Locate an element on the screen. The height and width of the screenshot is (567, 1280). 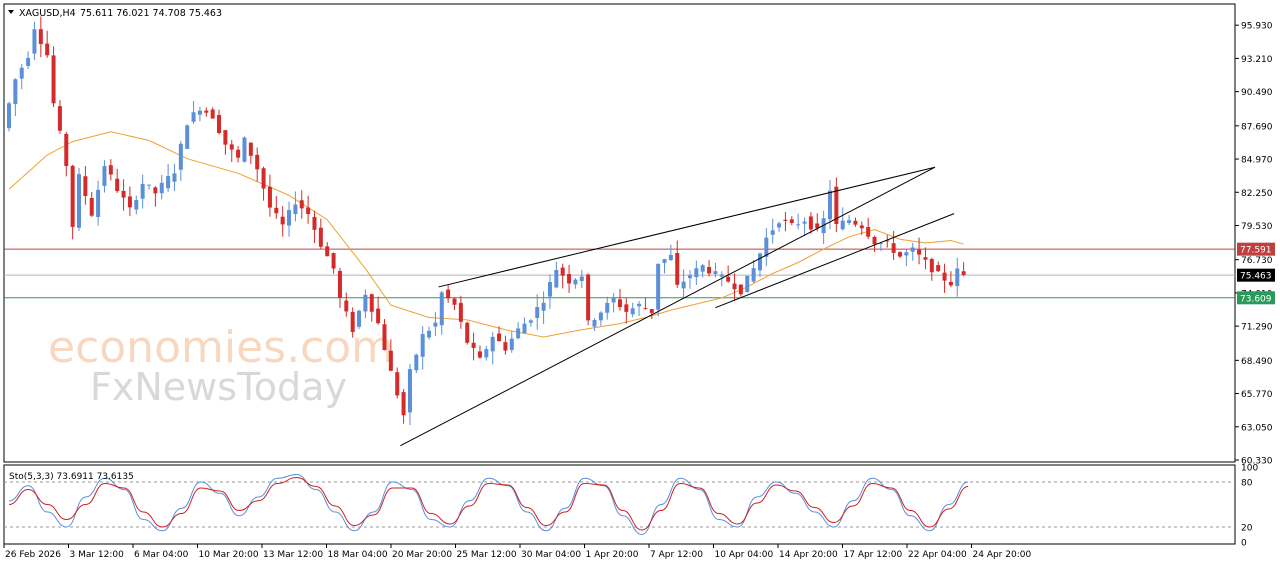
price-tick-label: 82.250 is located at coordinates (1257, 194).